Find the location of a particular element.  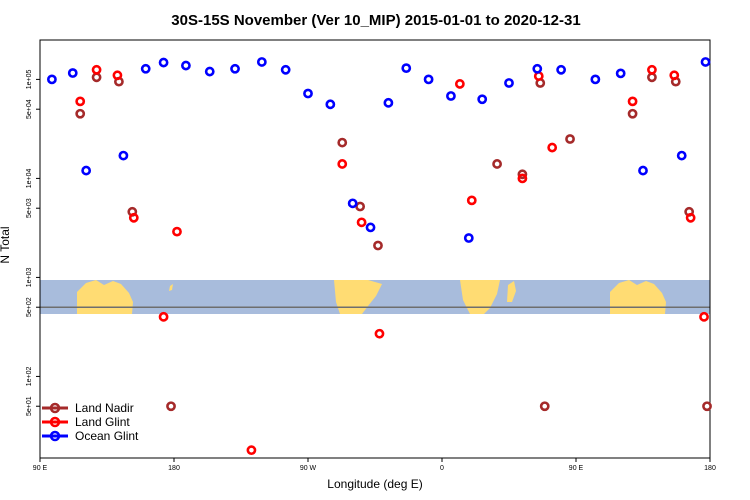

x-tick-label-1: 180 is located at coordinates (174, 468).